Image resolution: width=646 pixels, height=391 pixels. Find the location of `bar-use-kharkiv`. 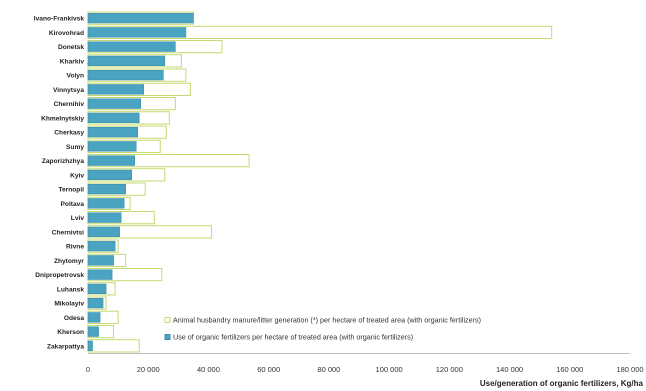

bar-use-kharkiv is located at coordinates (126, 61).